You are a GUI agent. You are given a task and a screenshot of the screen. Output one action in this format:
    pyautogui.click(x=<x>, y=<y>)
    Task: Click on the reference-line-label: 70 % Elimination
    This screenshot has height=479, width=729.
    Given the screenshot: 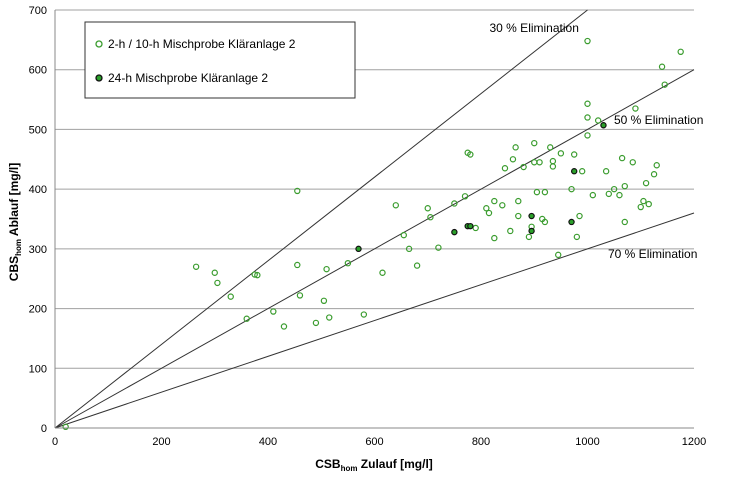 What is the action you would take?
    pyautogui.click(x=652, y=254)
    